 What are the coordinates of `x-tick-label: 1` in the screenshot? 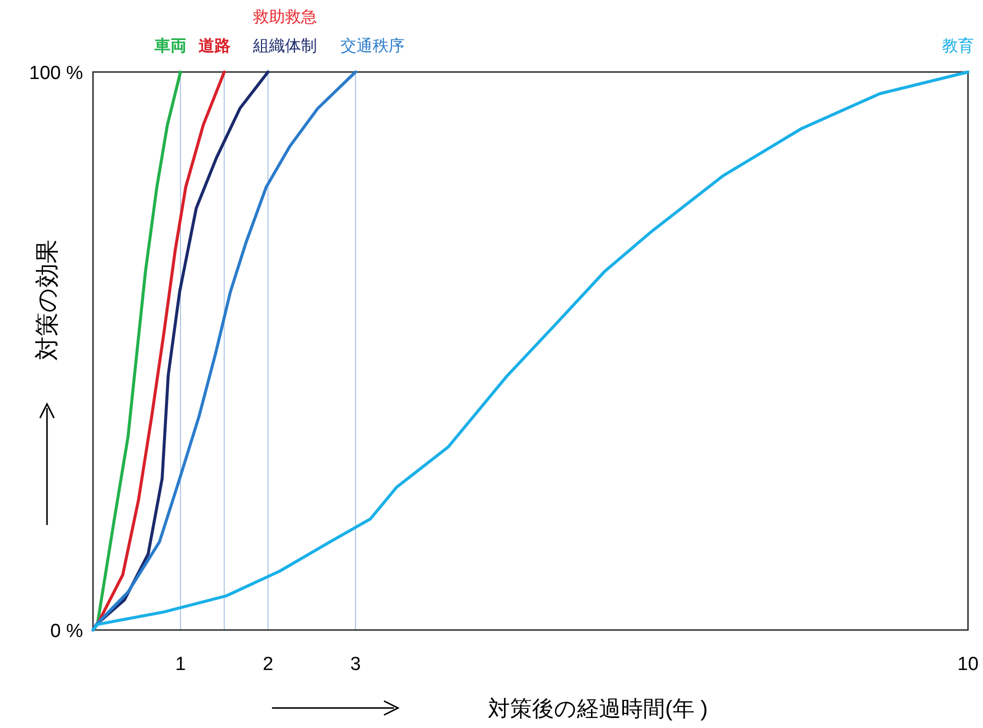 It's located at (180, 664).